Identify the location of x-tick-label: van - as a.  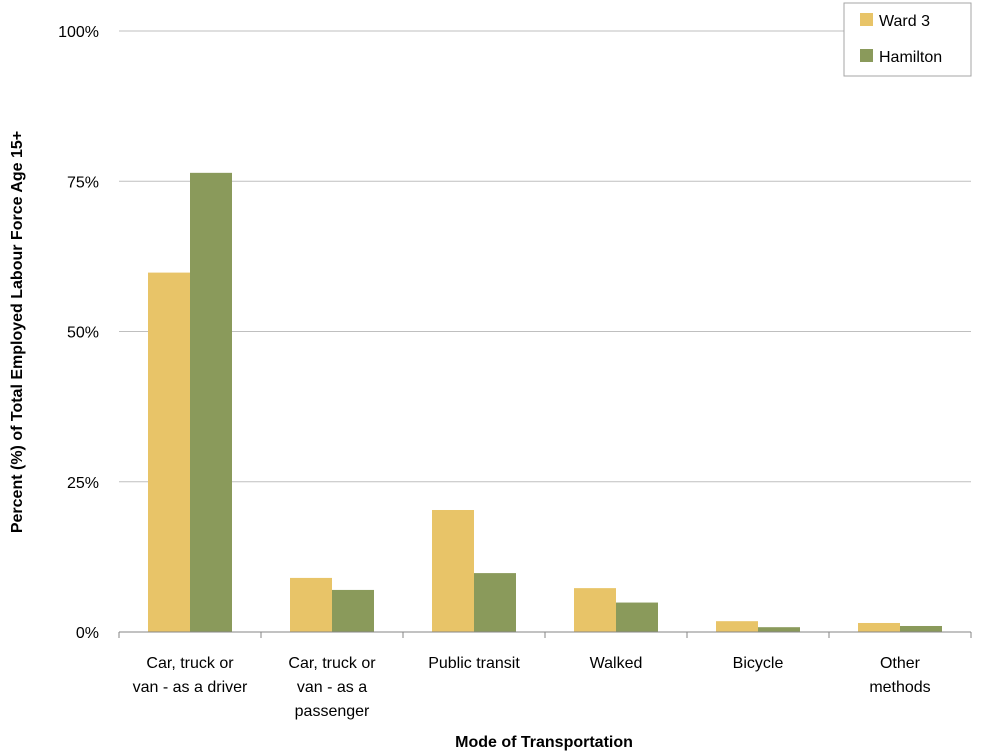
(332, 687).